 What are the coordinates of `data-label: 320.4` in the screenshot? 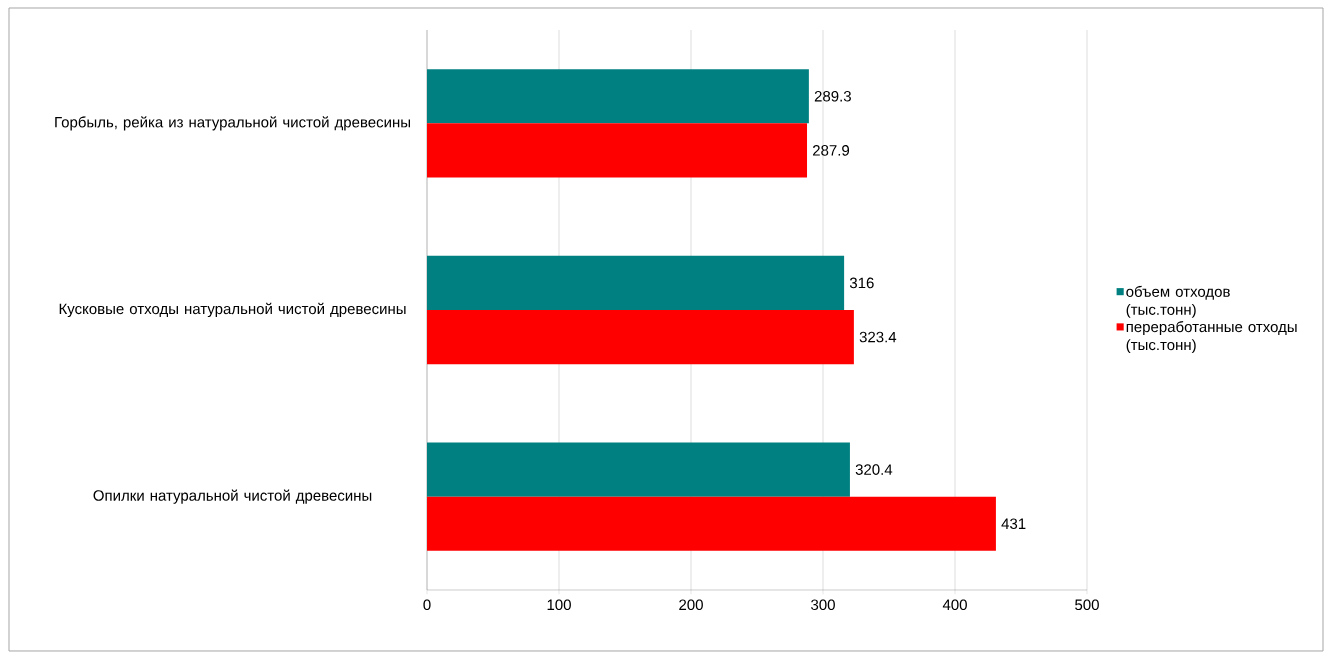 It's located at (874, 469).